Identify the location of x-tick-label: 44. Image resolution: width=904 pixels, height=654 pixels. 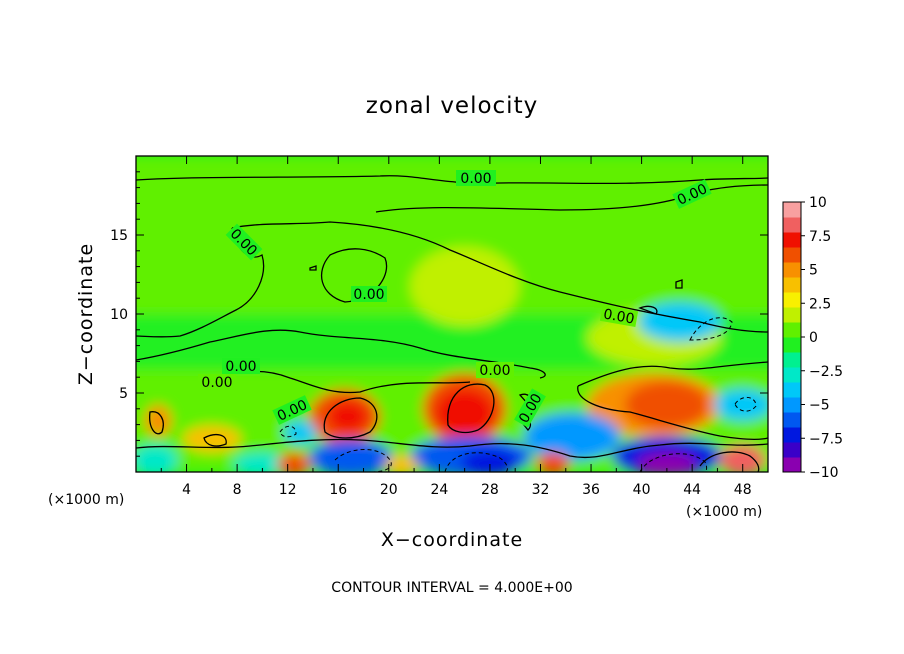
(692, 490).